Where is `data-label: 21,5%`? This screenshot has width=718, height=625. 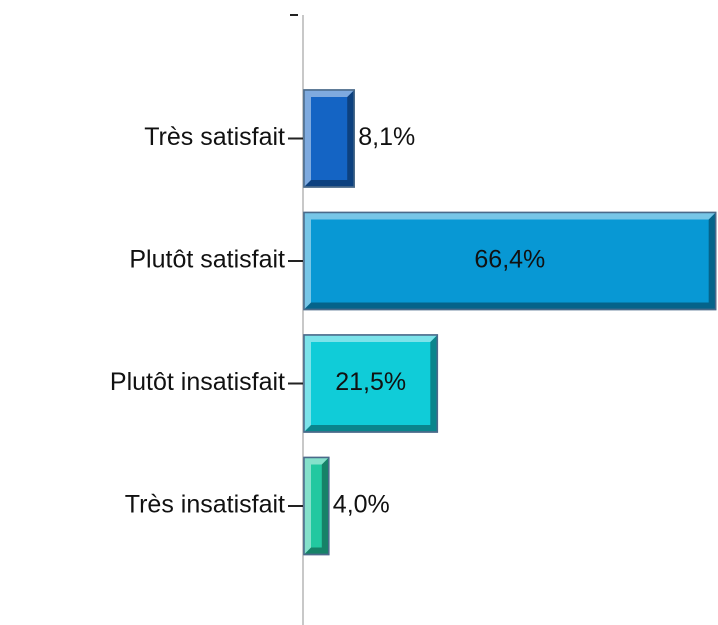
data-label: 21,5% is located at coordinates (370, 382).